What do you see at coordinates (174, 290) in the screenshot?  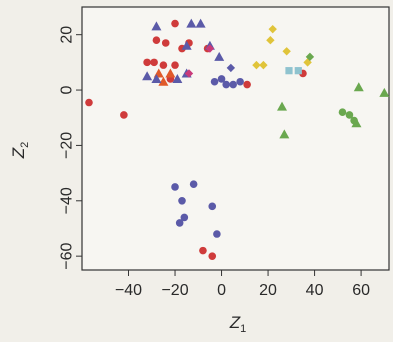 I see `x-tick-label: −20` at bounding box center [174, 290].